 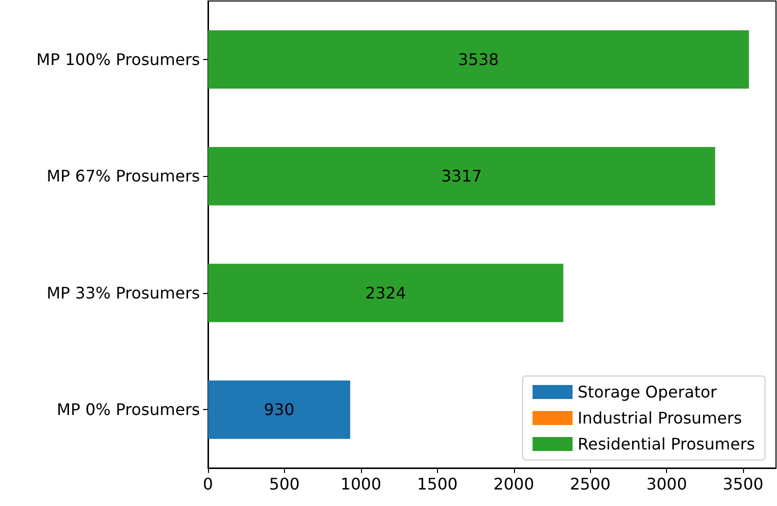 I want to click on legend-label: Industrial Prosumers, so click(x=660, y=418).